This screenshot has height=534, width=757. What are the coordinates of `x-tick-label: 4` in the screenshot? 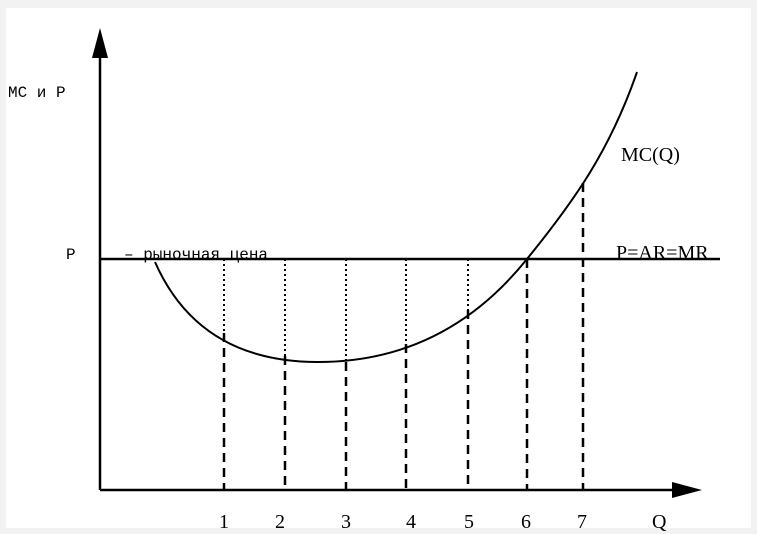 It's located at (411, 522).